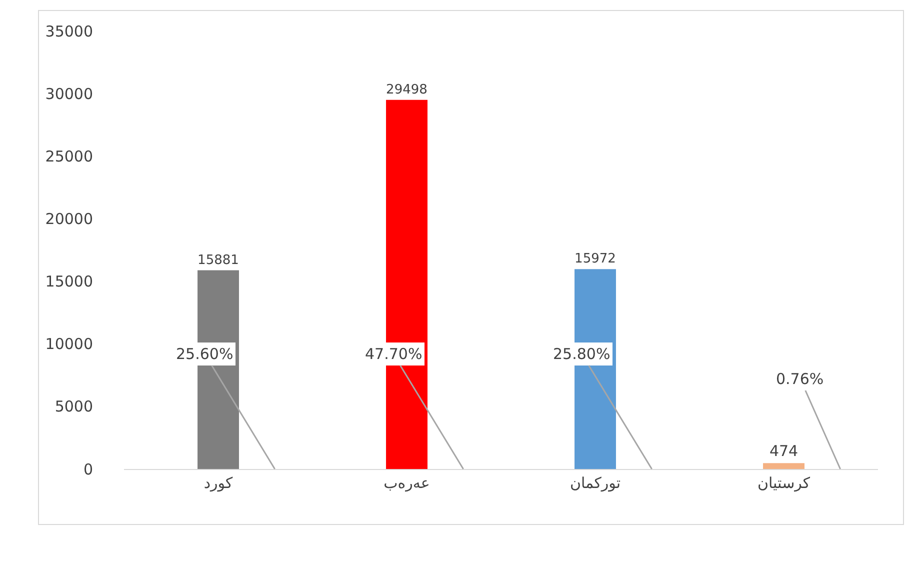 The height and width of the screenshot is (565, 923). Describe the element at coordinates (800, 379) in the screenshot. I see `annotation: 0.76%` at that location.